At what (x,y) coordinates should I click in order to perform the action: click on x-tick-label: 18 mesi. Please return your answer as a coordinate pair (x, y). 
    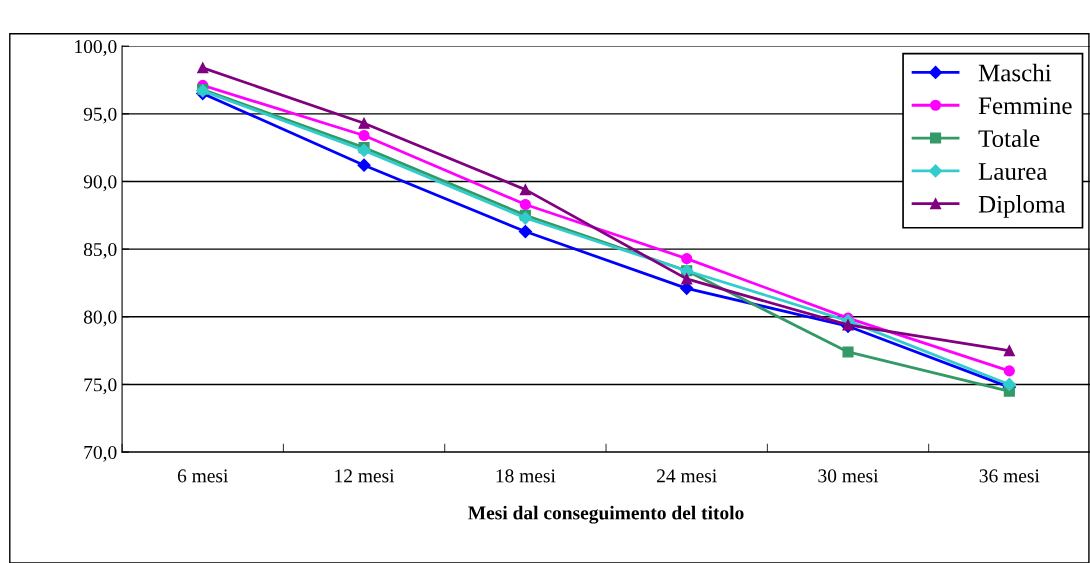
    Looking at the image, I should click on (526, 476).